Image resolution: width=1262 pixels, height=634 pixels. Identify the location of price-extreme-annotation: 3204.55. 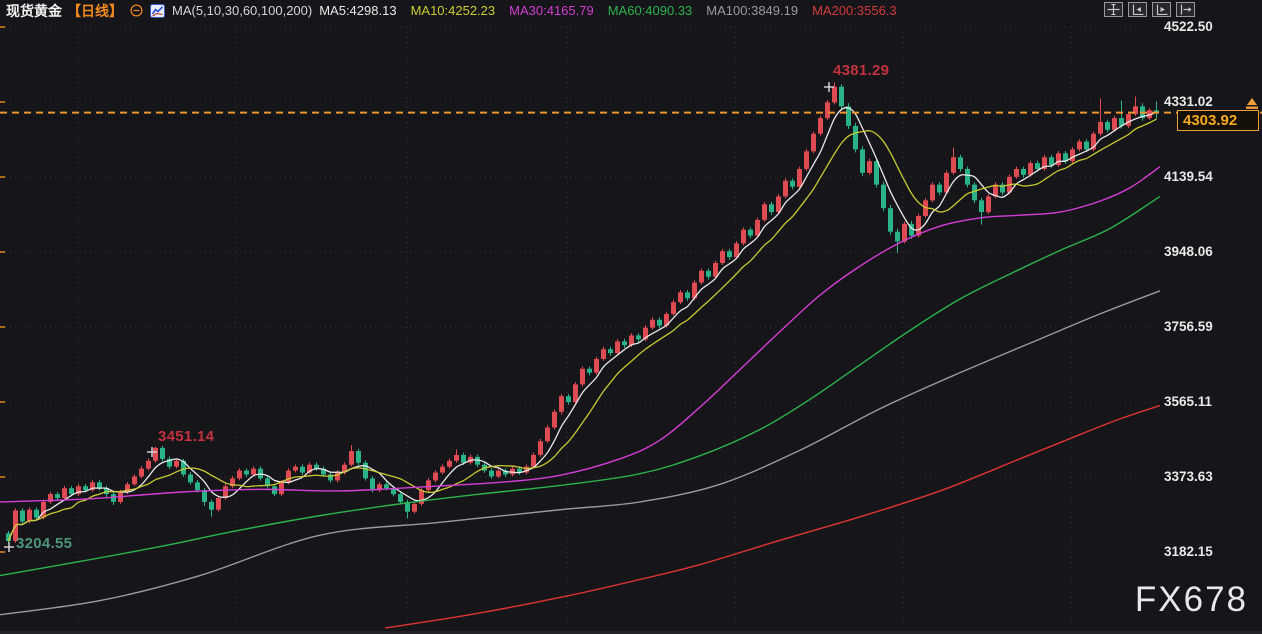
(44, 543).